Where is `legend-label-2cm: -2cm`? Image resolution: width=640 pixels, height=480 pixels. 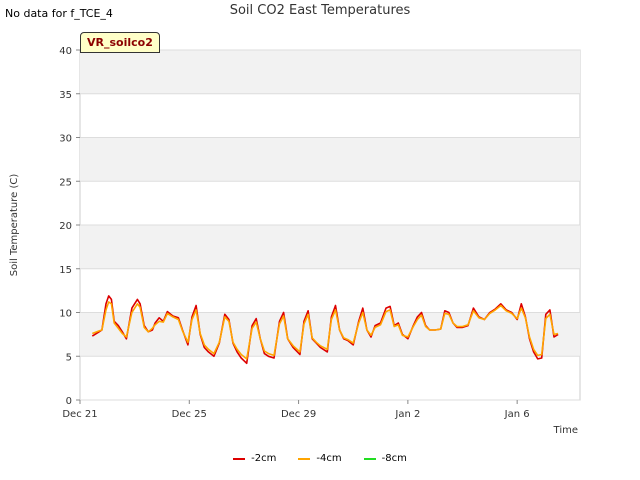
legend-label-2cm: -2cm is located at coordinates (264, 458).